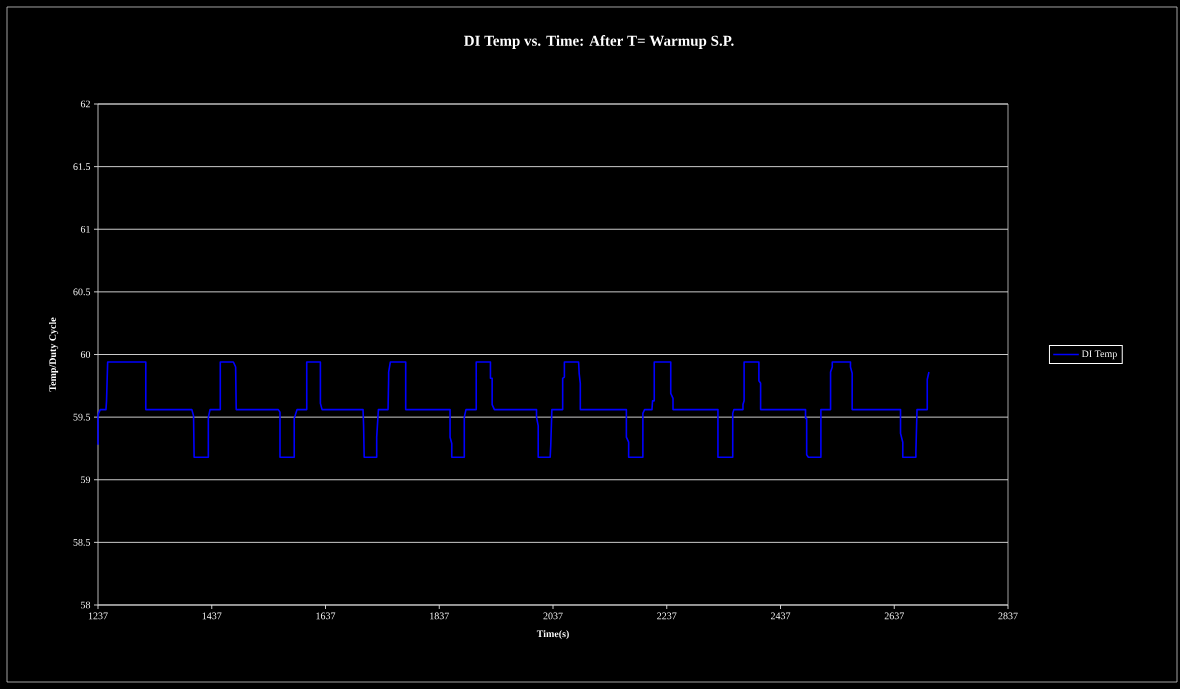 The height and width of the screenshot is (689, 1180). Describe the element at coordinates (553, 616) in the screenshot. I see `x-tick-label: 2037` at that location.